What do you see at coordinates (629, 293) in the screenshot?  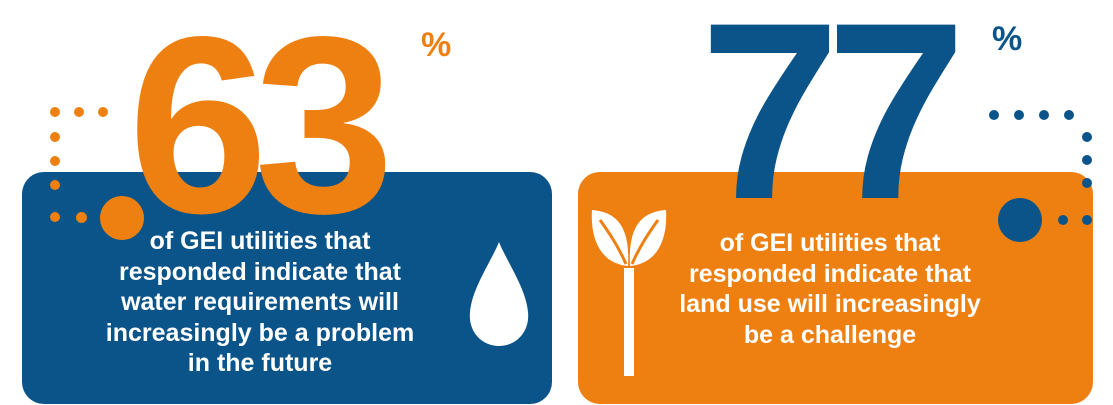 I see `sprout-icon` at bounding box center [629, 293].